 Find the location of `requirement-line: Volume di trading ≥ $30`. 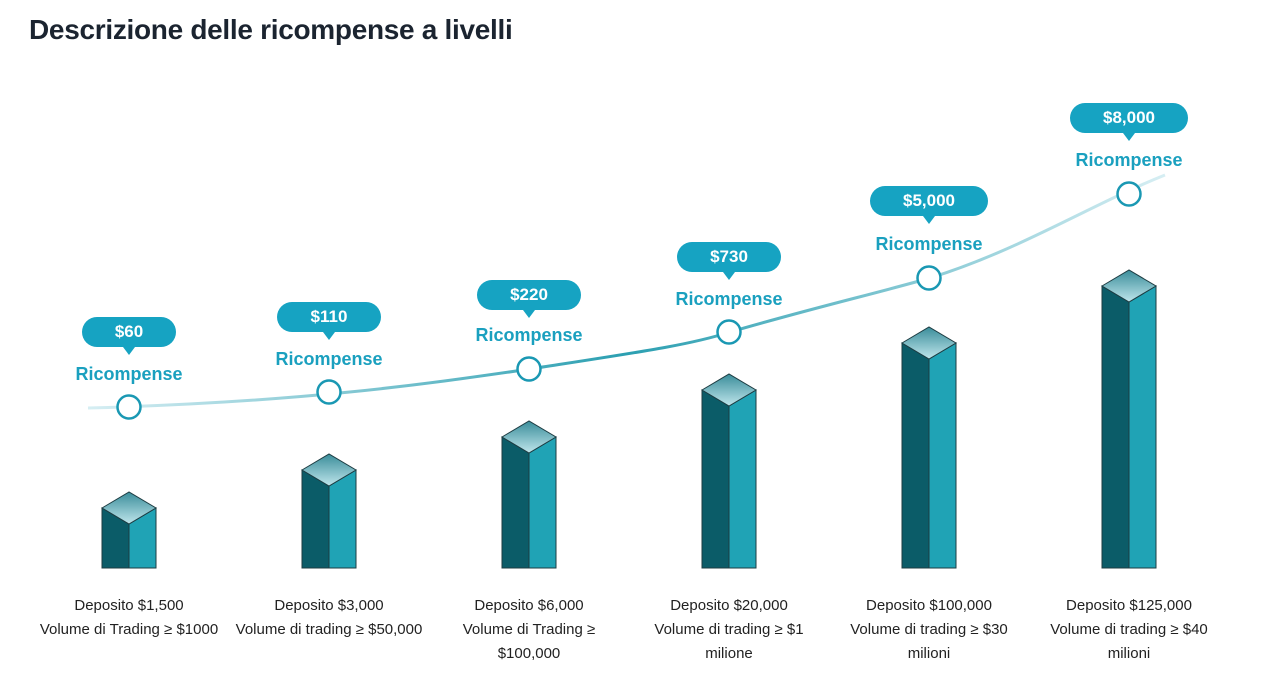

requirement-line: Volume di trading ≥ $30 is located at coordinates (929, 629).